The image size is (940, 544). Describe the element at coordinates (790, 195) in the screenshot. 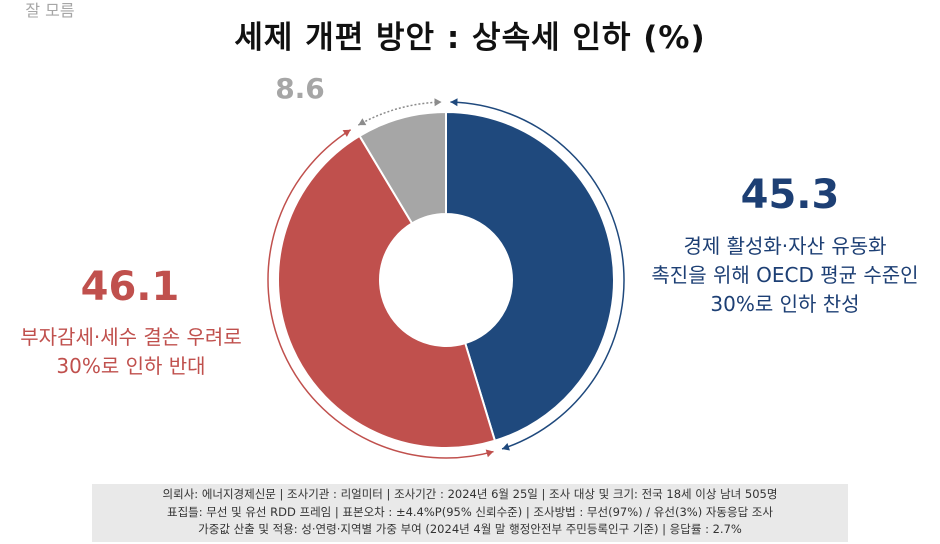

I see `value-label-support: 45.3` at that location.